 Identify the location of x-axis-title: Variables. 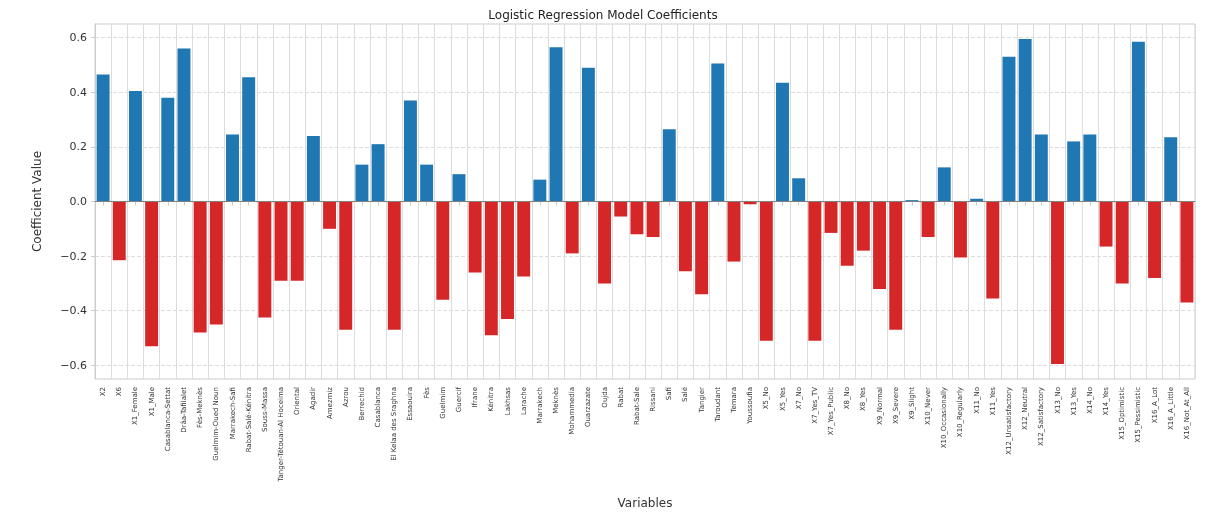
(645, 503).